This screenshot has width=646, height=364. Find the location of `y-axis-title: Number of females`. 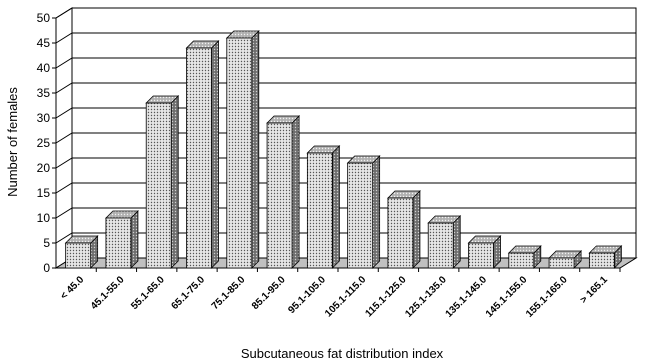

y-axis-title: Number of females is located at coordinates (12, 142).